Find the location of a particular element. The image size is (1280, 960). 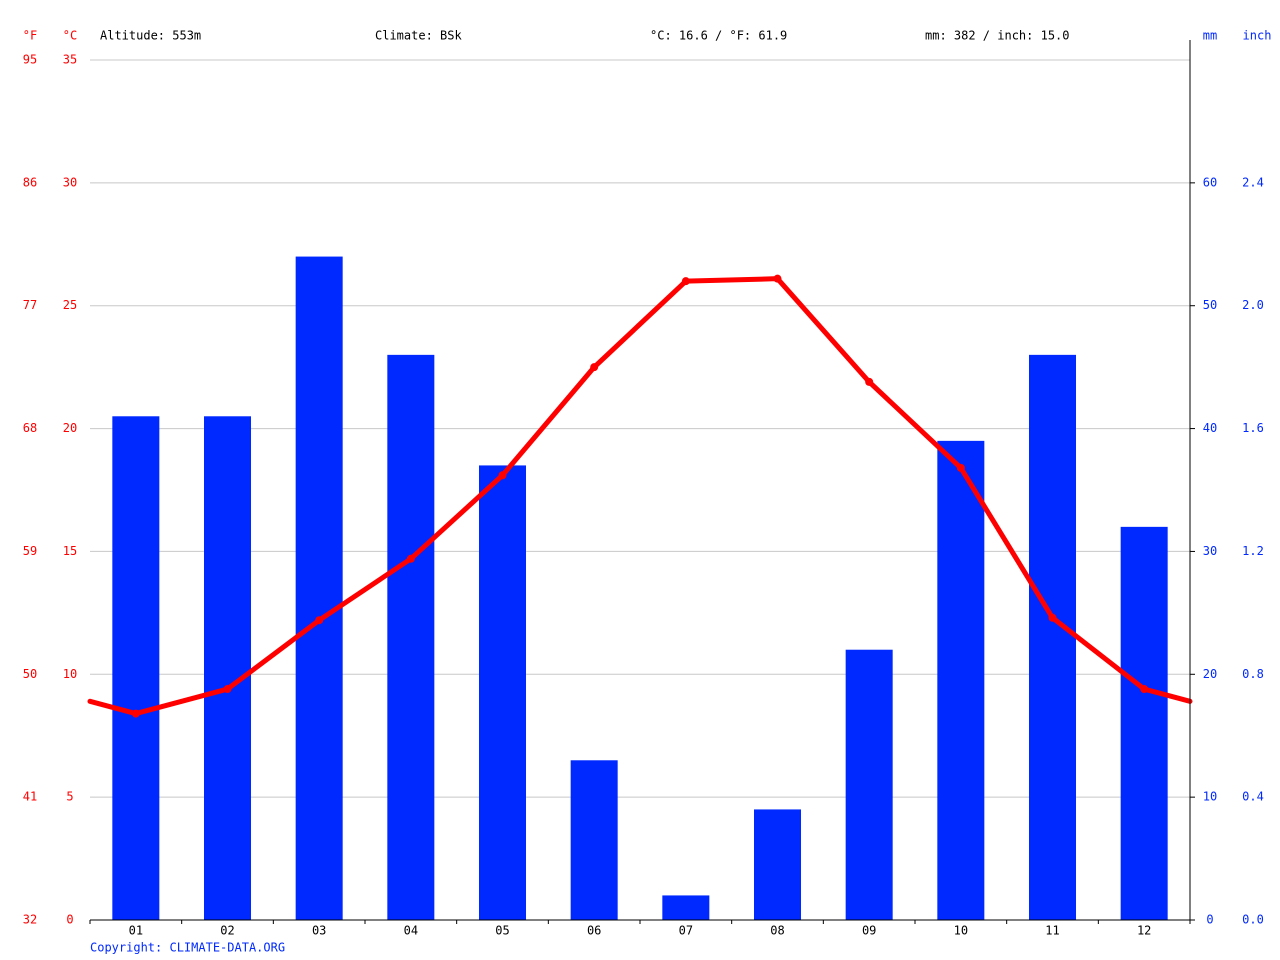

y-tick-label: 5 is located at coordinates (69, 797).